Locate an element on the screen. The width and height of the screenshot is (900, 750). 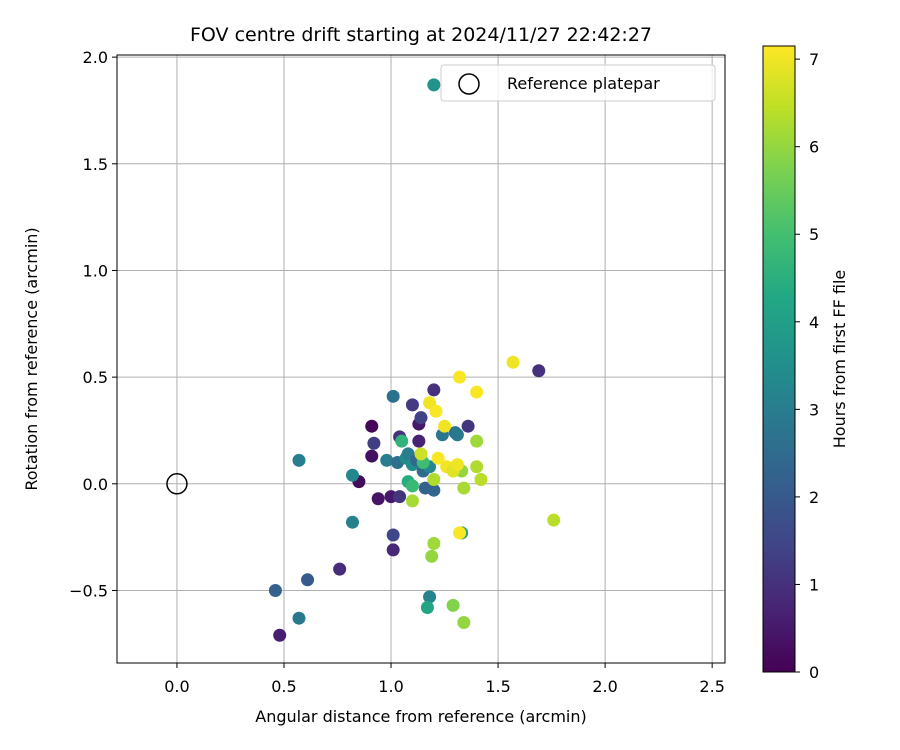
y-tick-label: 0.5 is located at coordinates (95, 377).